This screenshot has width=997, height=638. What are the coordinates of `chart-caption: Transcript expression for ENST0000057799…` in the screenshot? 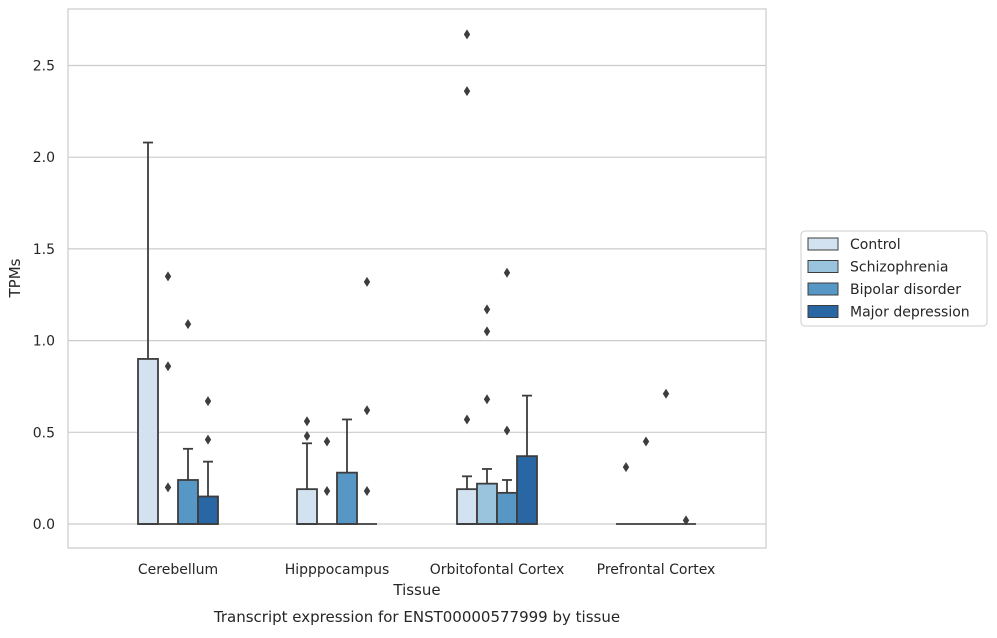 It's located at (416, 617).